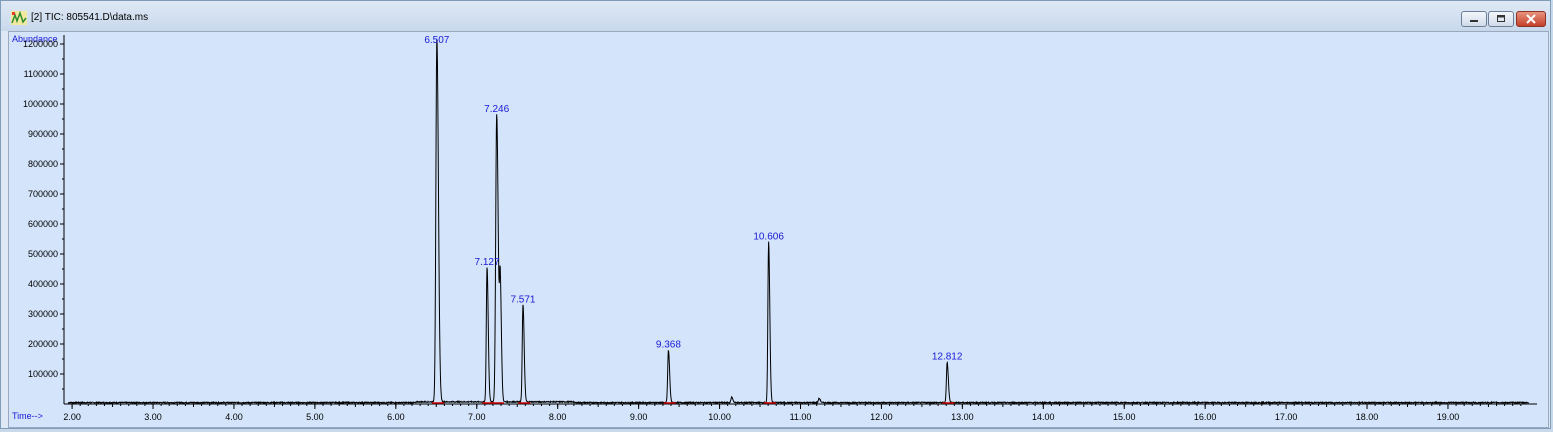  I want to click on peak-label: 9.368, so click(668, 345).